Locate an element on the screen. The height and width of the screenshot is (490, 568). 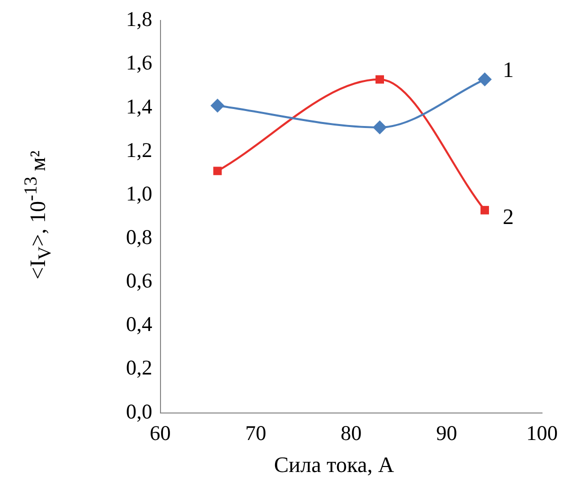
y-tick-label: 1,6 is located at coordinates (139, 62).